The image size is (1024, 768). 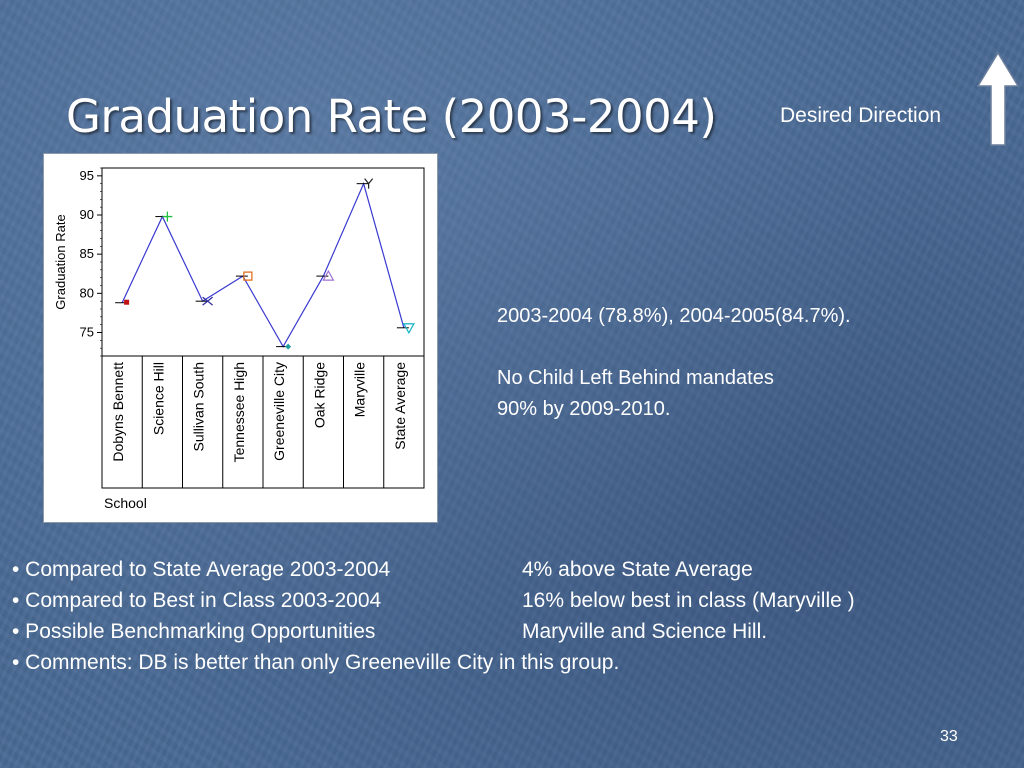 I want to click on bullet-label: • Compared to State Average 2003-2004, so click(x=201, y=569).